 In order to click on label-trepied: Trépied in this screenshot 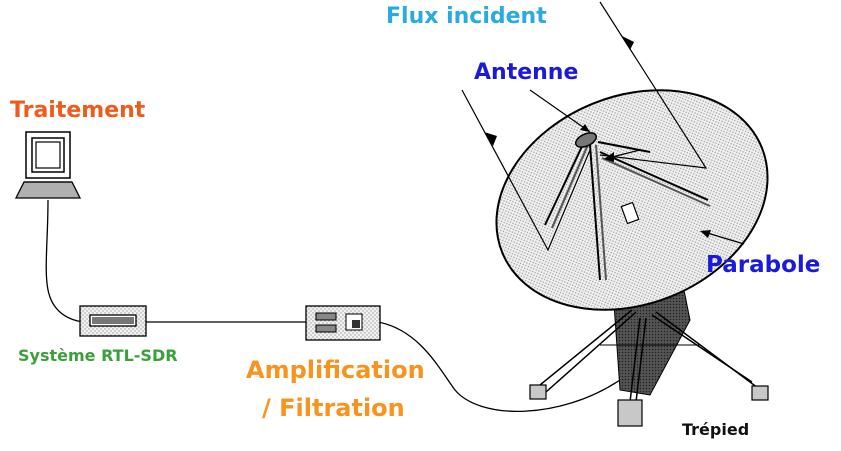, I will do `click(716, 429)`.